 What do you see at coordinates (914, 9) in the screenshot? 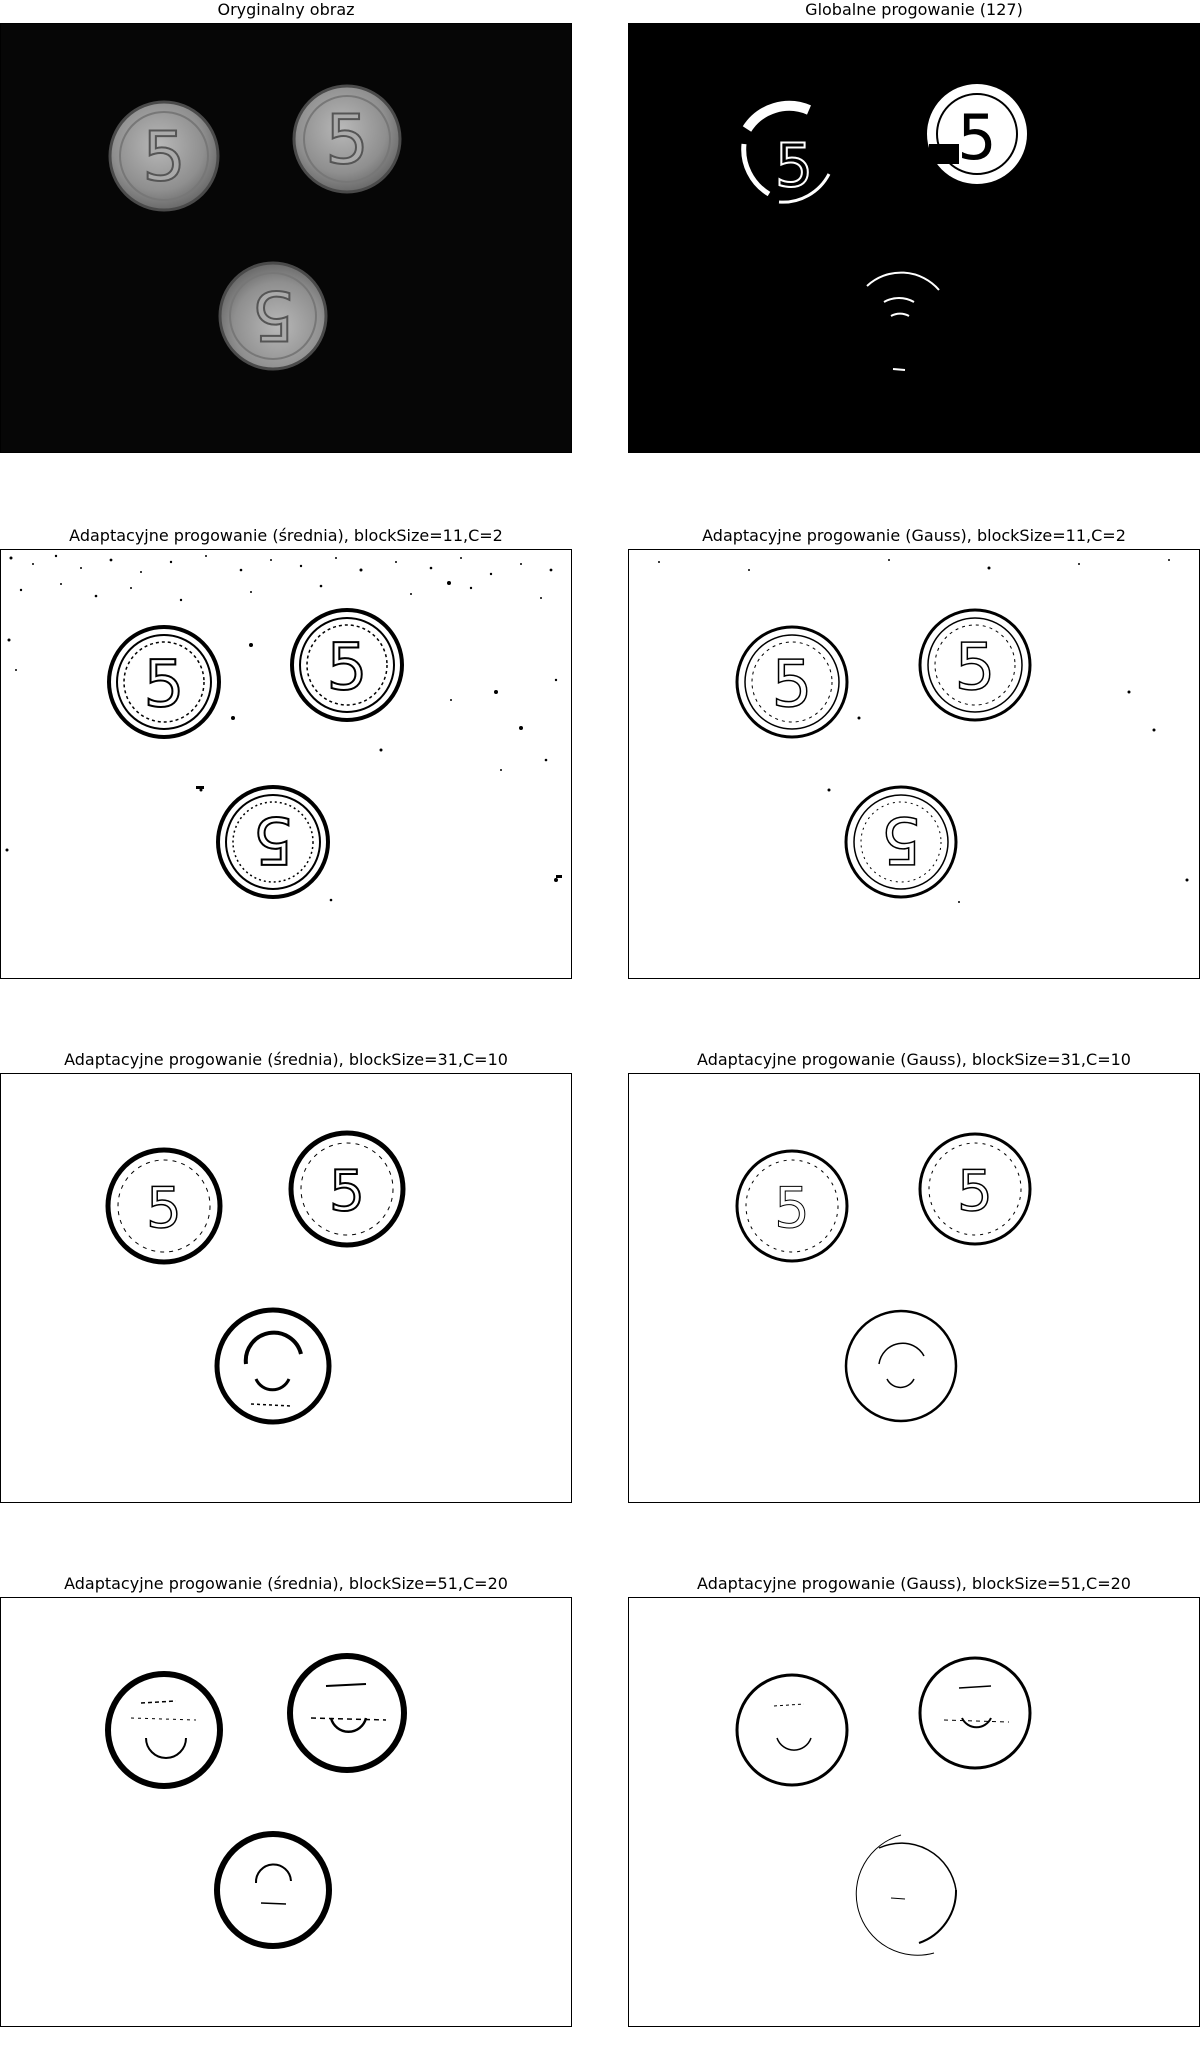
I see `panel-title: Globalne progowanie (127)` at bounding box center [914, 9].